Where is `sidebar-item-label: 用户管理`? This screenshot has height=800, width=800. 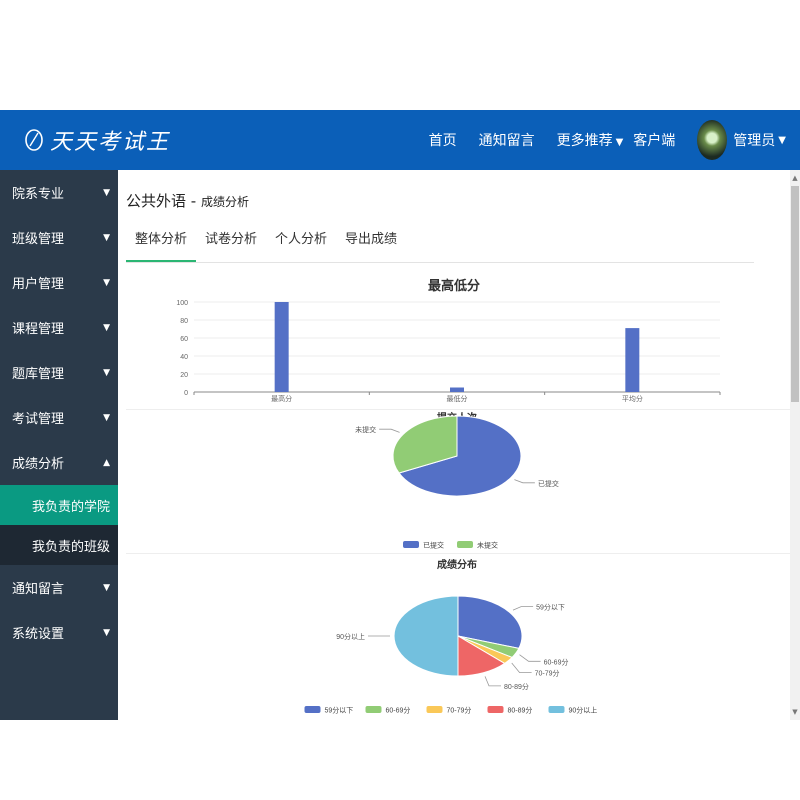 sidebar-item-label: 用户管理 is located at coordinates (38, 284).